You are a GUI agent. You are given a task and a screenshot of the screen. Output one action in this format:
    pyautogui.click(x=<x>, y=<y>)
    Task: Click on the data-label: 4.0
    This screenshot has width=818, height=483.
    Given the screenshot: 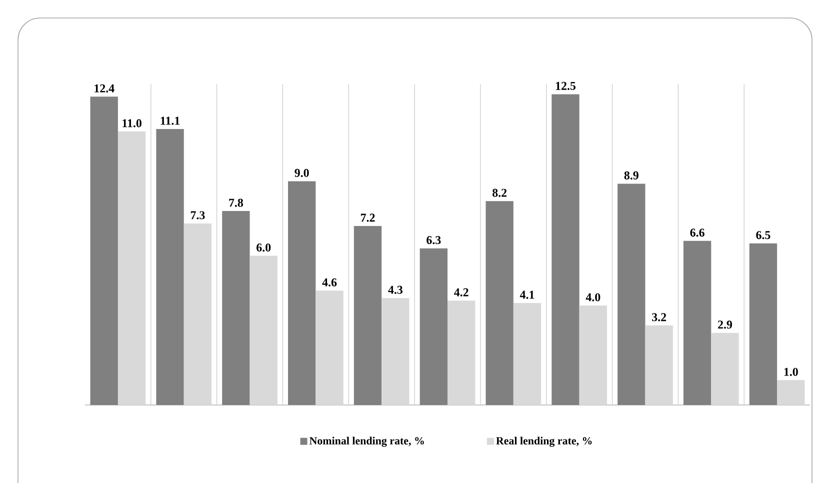 What is the action you would take?
    pyautogui.click(x=593, y=297)
    